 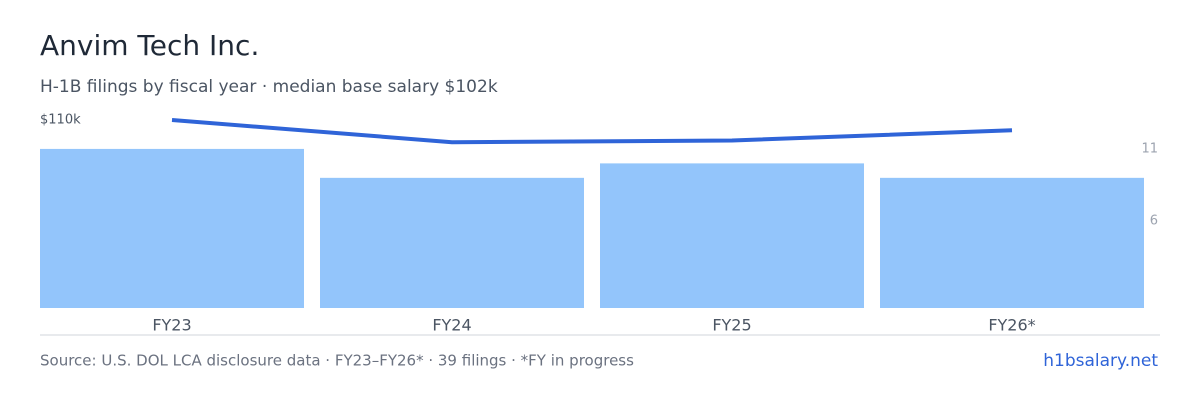 What do you see at coordinates (731, 325) in the screenshot?
I see `x-tick-label: FY25` at bounding box center [731, 325].